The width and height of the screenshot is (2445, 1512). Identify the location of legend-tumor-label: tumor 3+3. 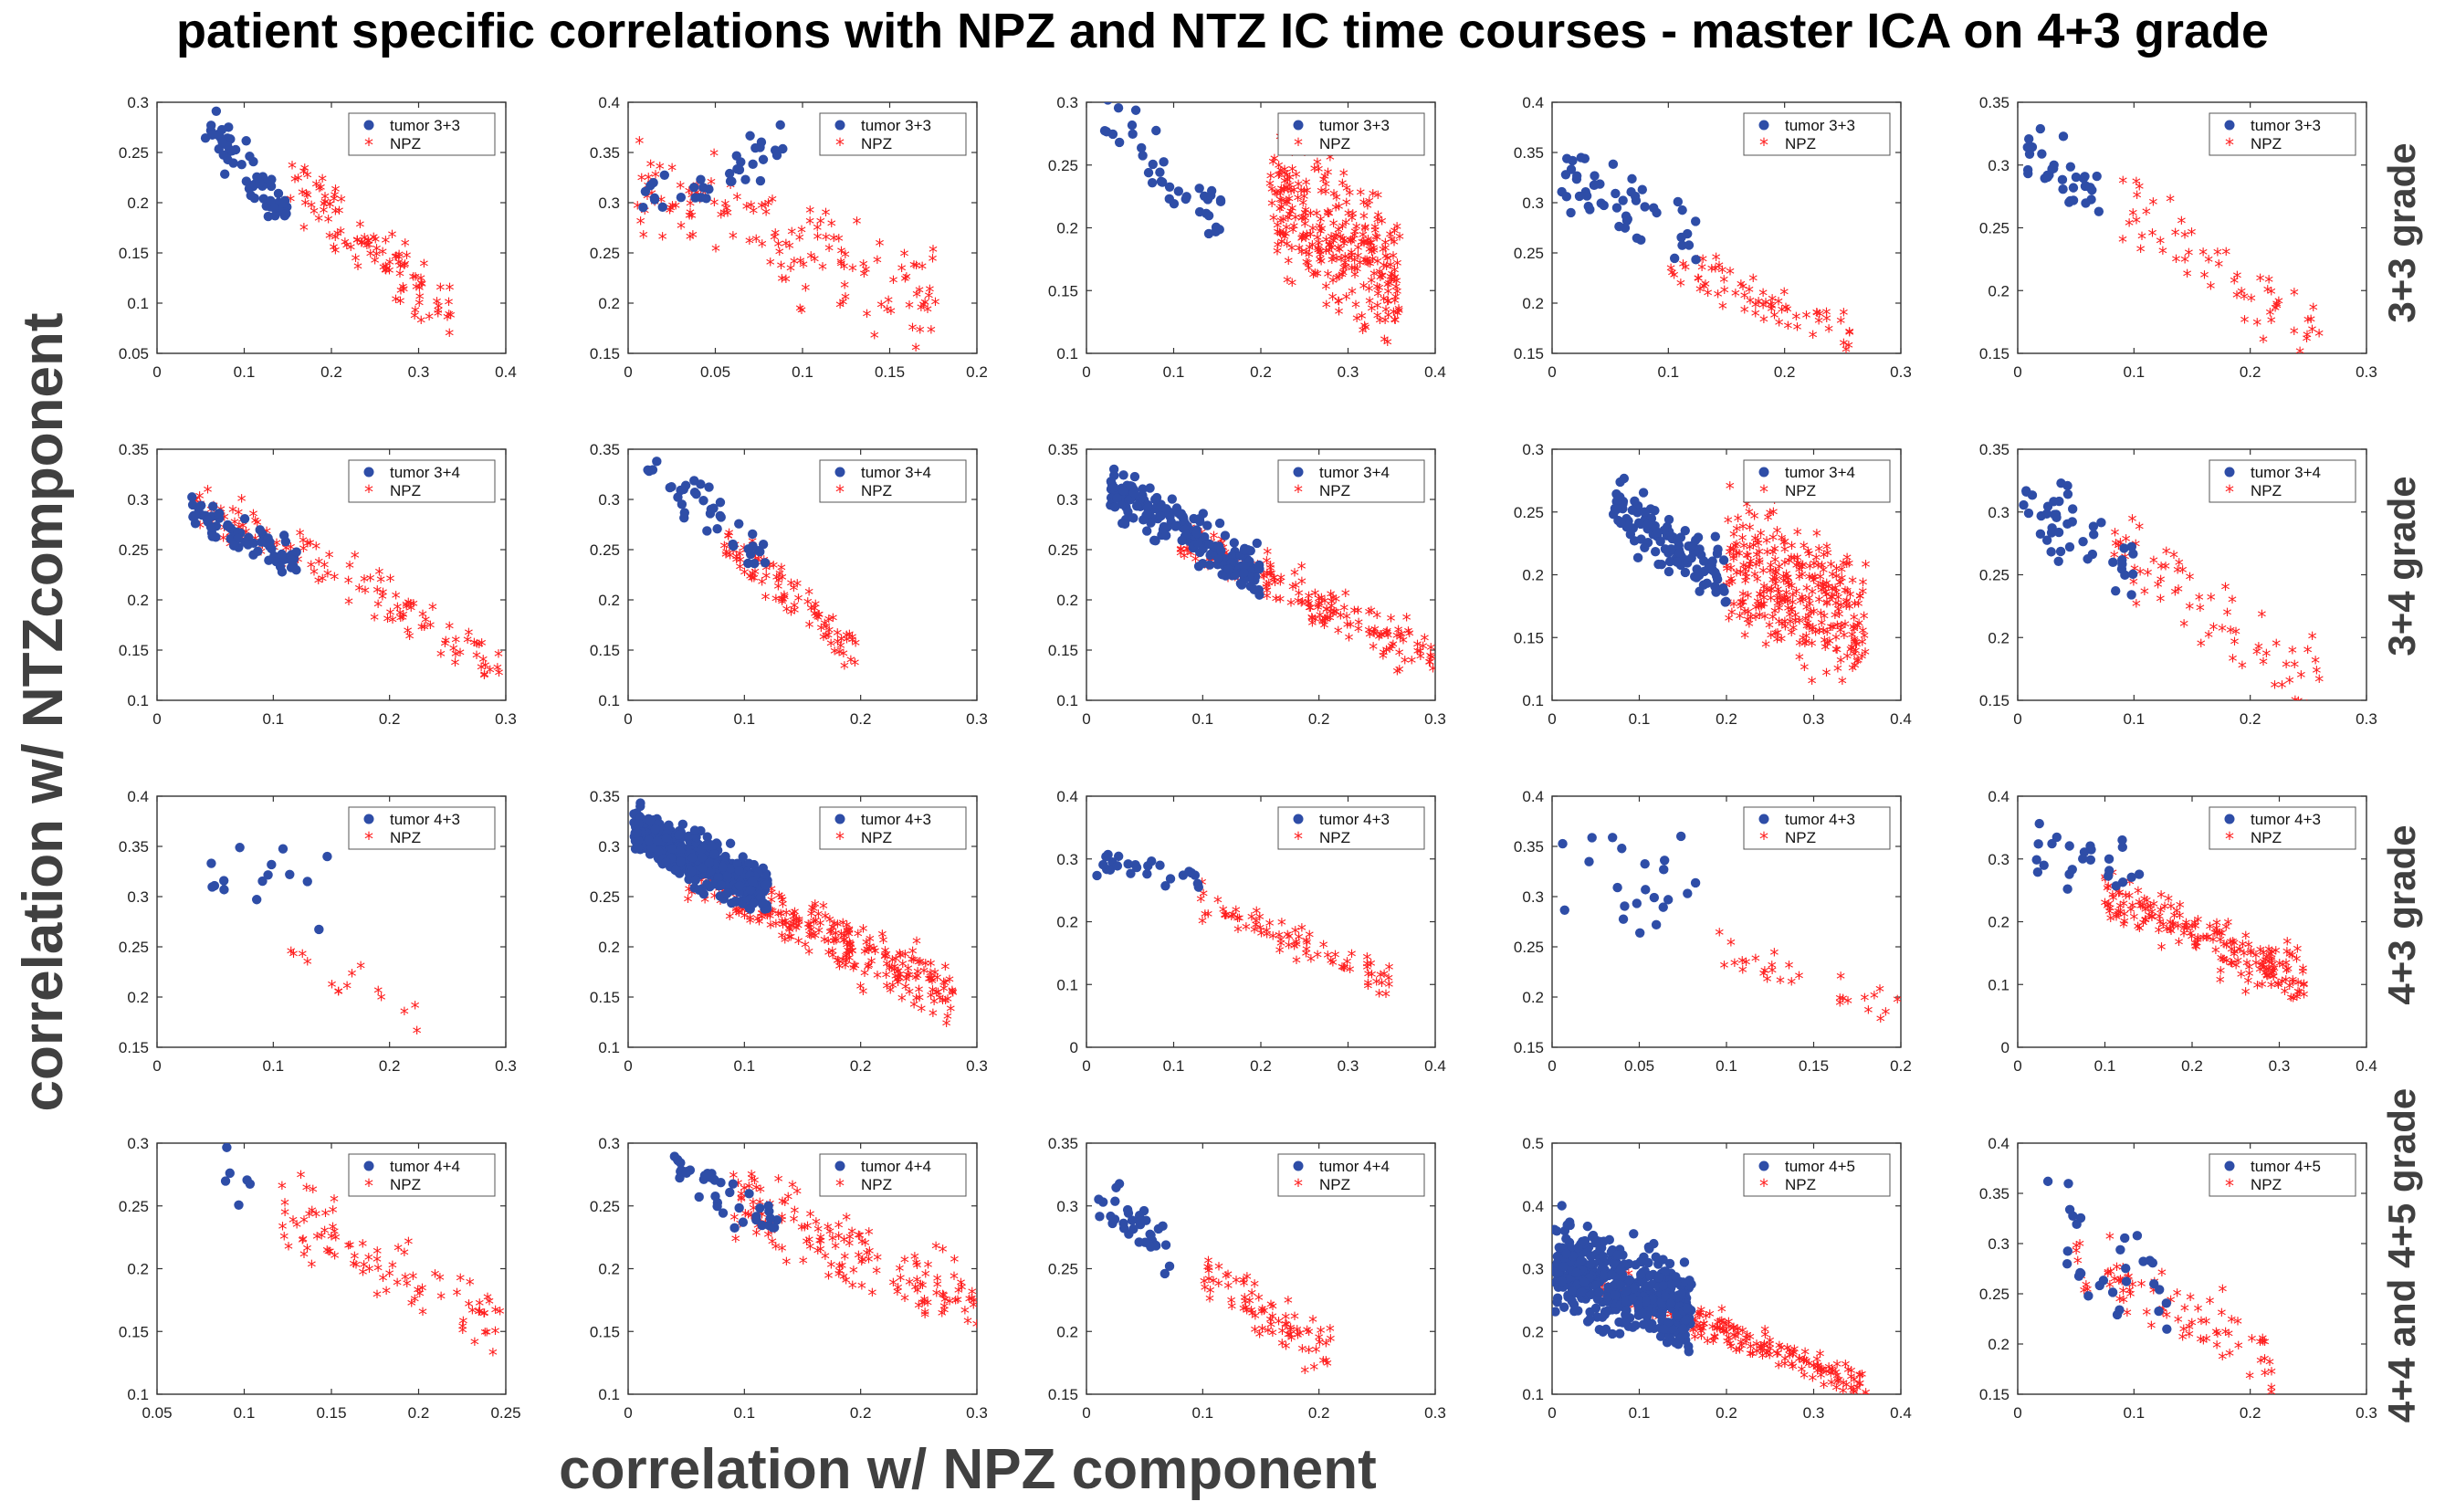
(1820, 125).